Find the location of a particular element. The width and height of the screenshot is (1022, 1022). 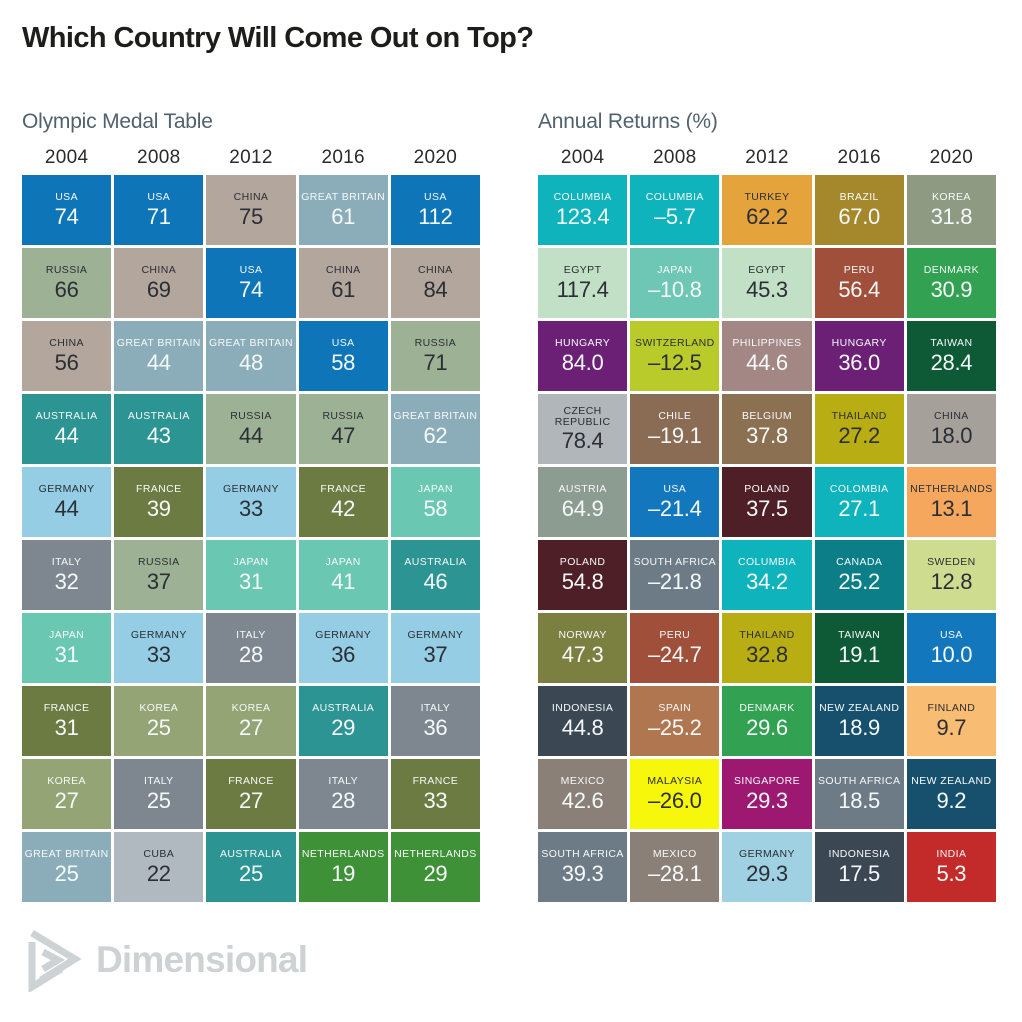

dimensional-logo-icon is located at coordinates (55, 961).